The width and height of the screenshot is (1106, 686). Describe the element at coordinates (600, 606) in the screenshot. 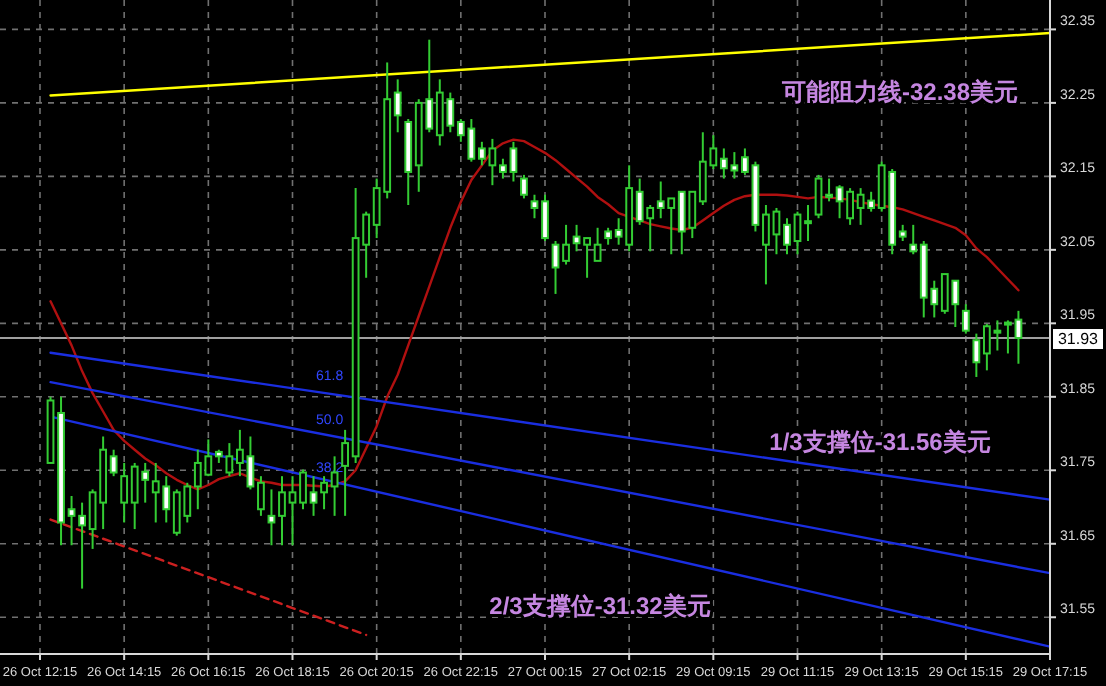

I see `annotation: 2/3支撑位-31.32美元` at that location.